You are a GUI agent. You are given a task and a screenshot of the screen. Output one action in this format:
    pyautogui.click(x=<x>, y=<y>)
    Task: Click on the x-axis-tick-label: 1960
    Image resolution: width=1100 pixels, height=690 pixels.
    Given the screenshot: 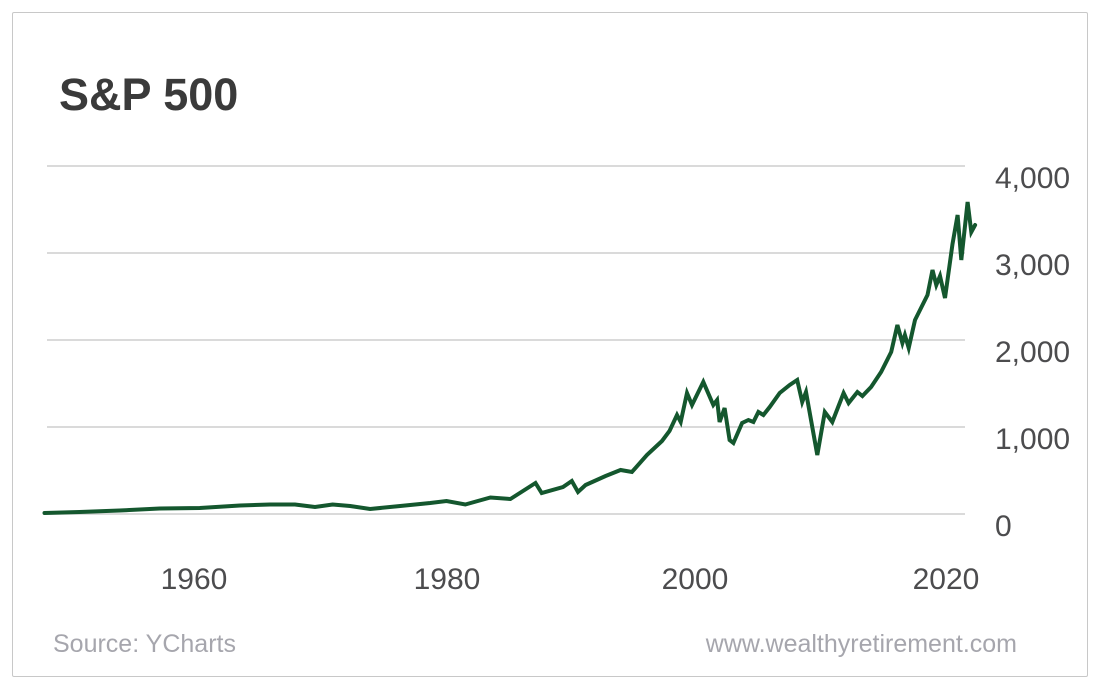 What is the action you would take?
    pyautogui.click(x=194, y=579)
    